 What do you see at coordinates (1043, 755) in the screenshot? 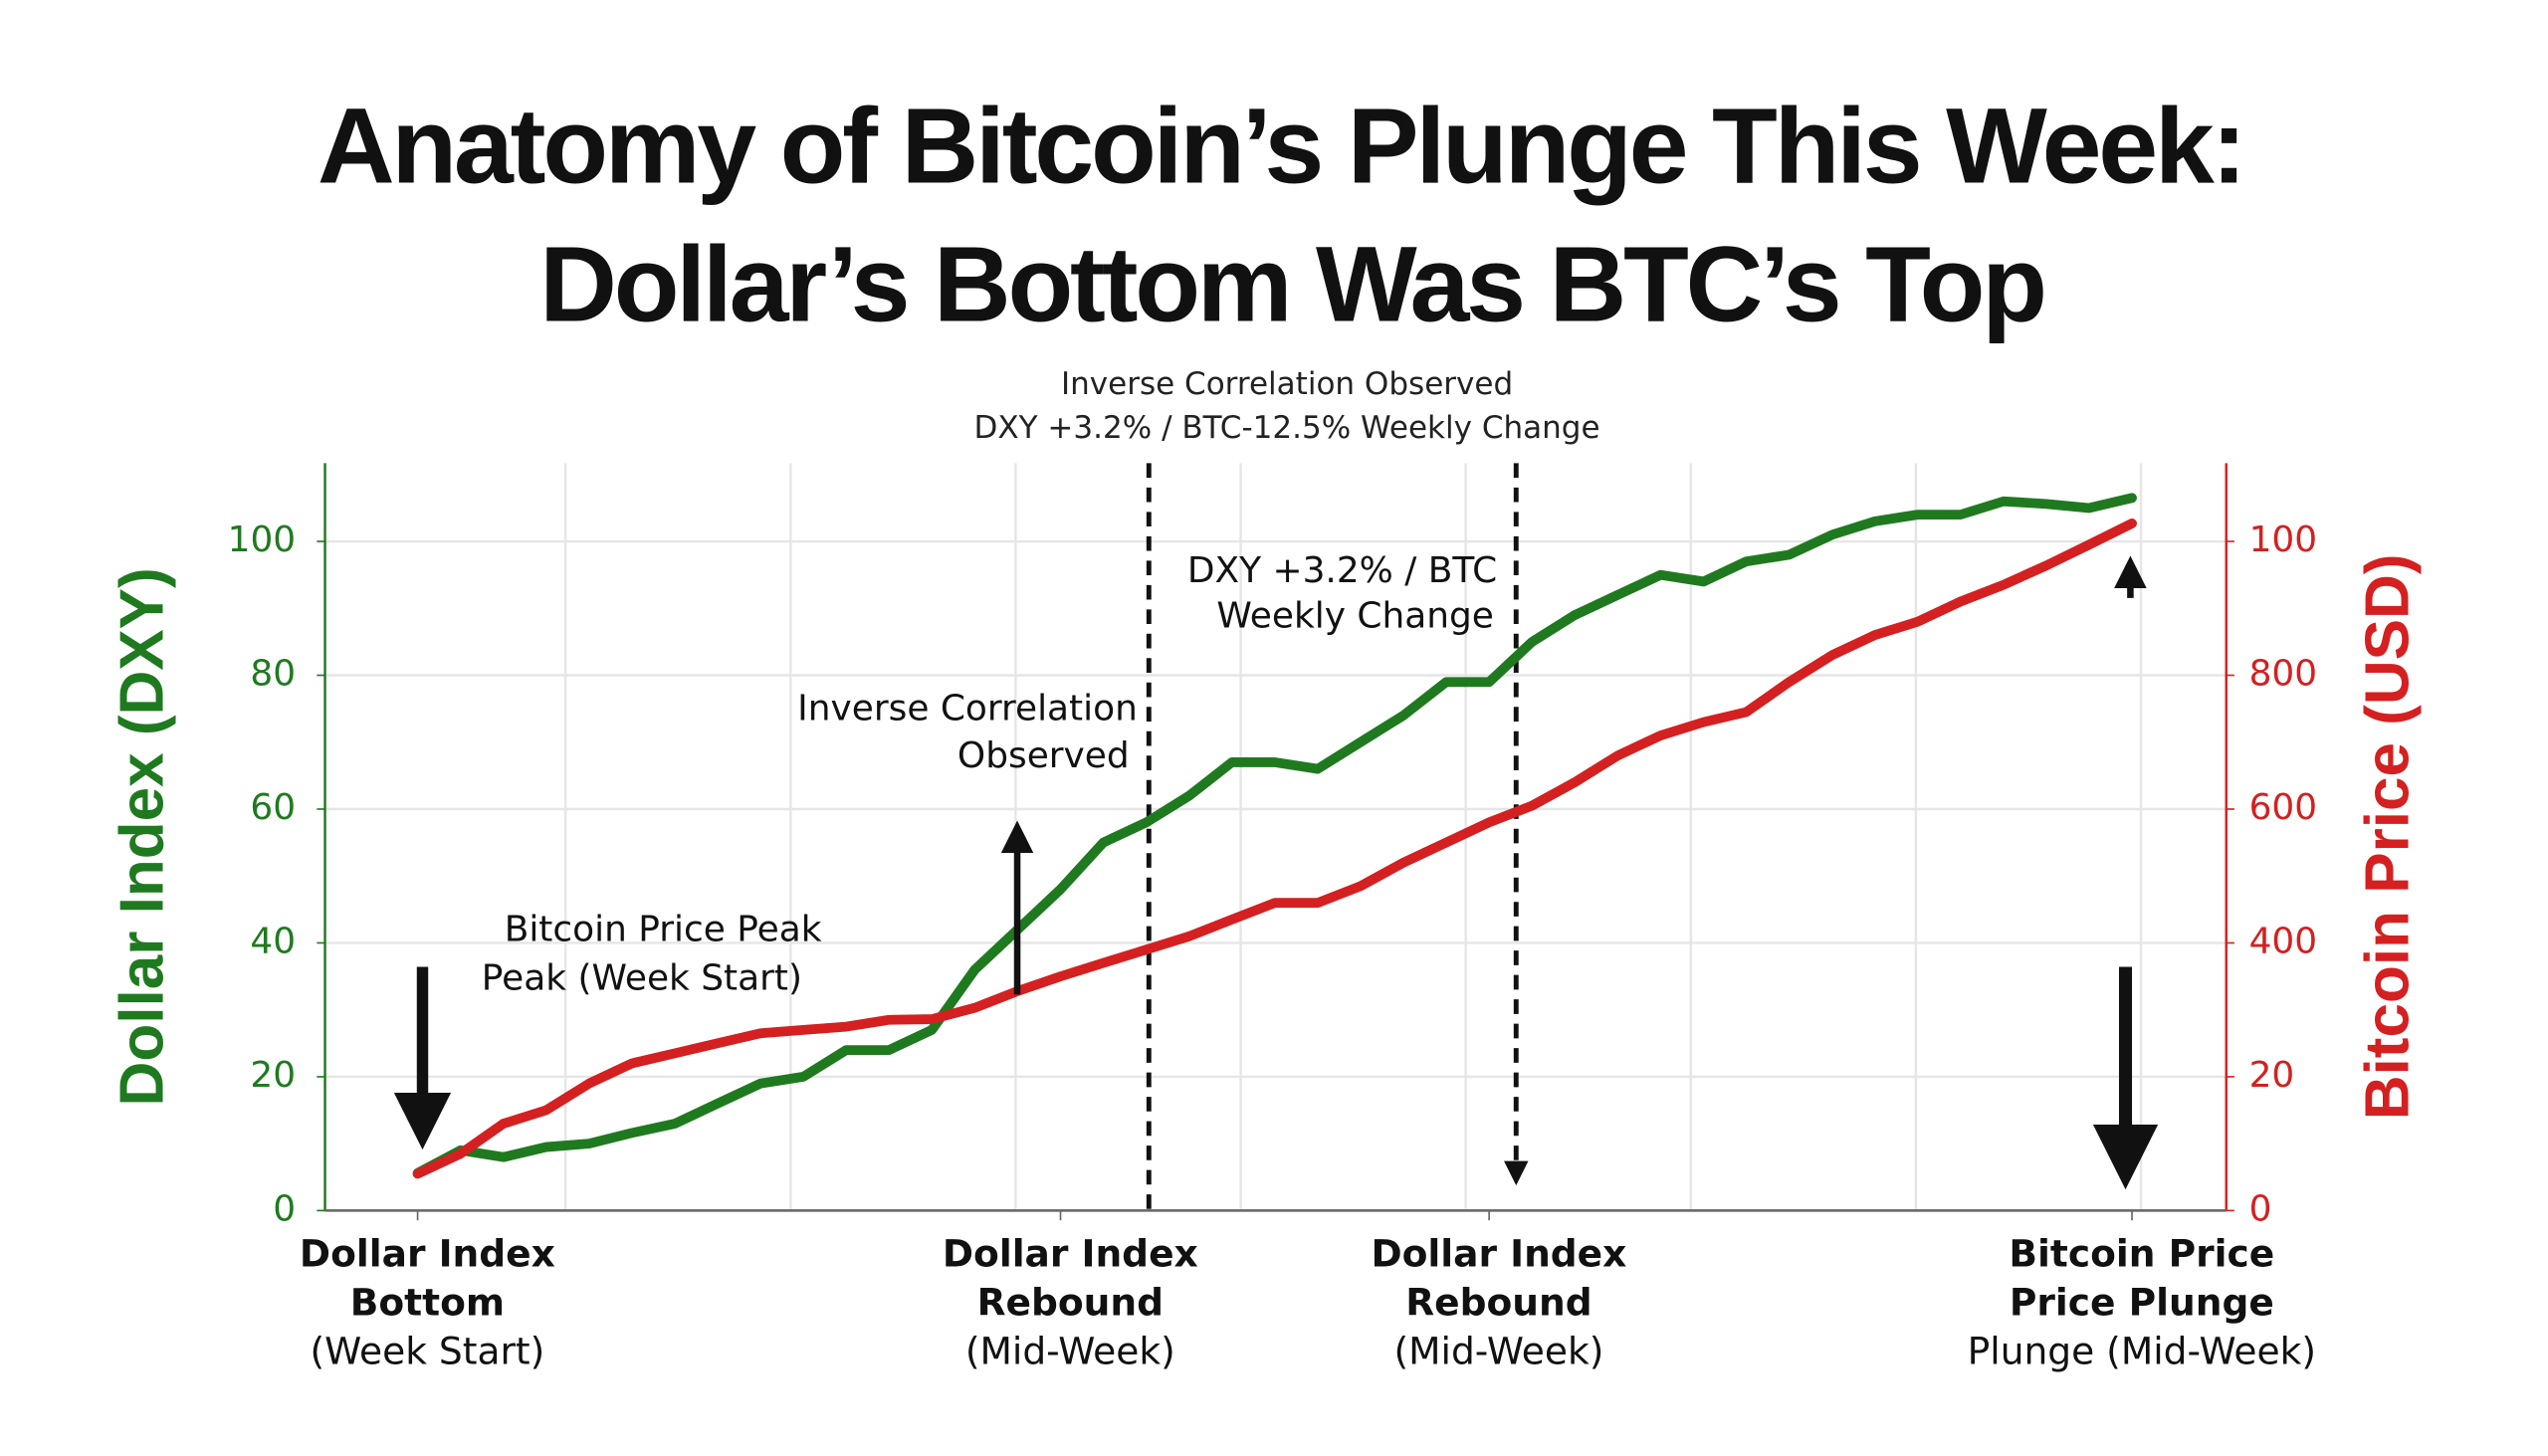
I see `annotation: Observed` at bounding box center [1043, 755].